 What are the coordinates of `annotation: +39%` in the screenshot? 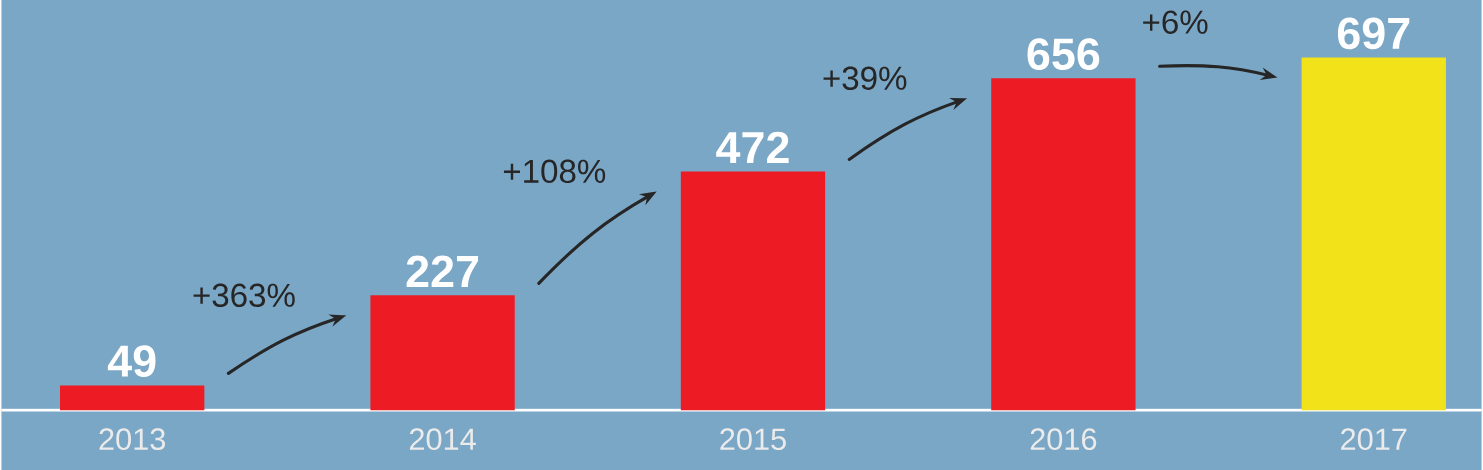 It's located at (865, 78).